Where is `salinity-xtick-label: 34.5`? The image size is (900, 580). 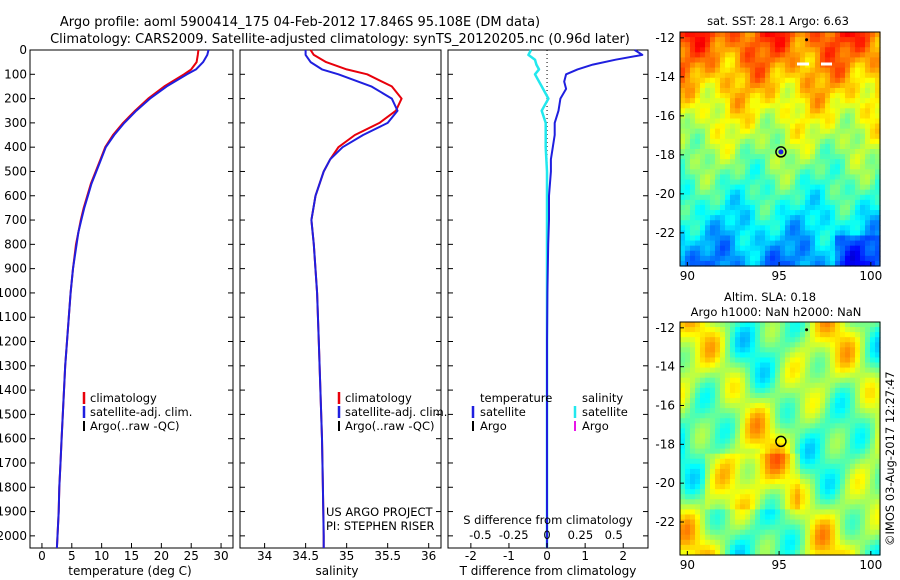
salinity-xtick-label: 34.5 is located at coordinates (305, 556).